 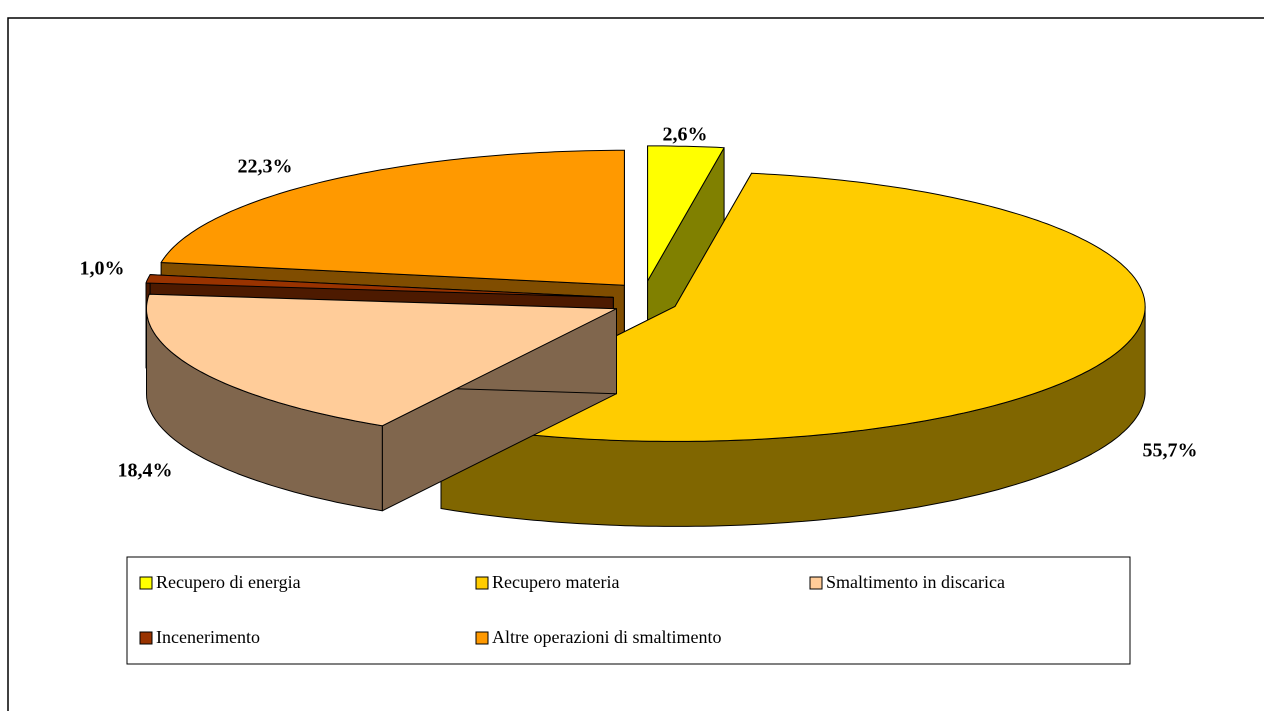 I want to click on data-label: 1,0%, so click(x=102, y=269).